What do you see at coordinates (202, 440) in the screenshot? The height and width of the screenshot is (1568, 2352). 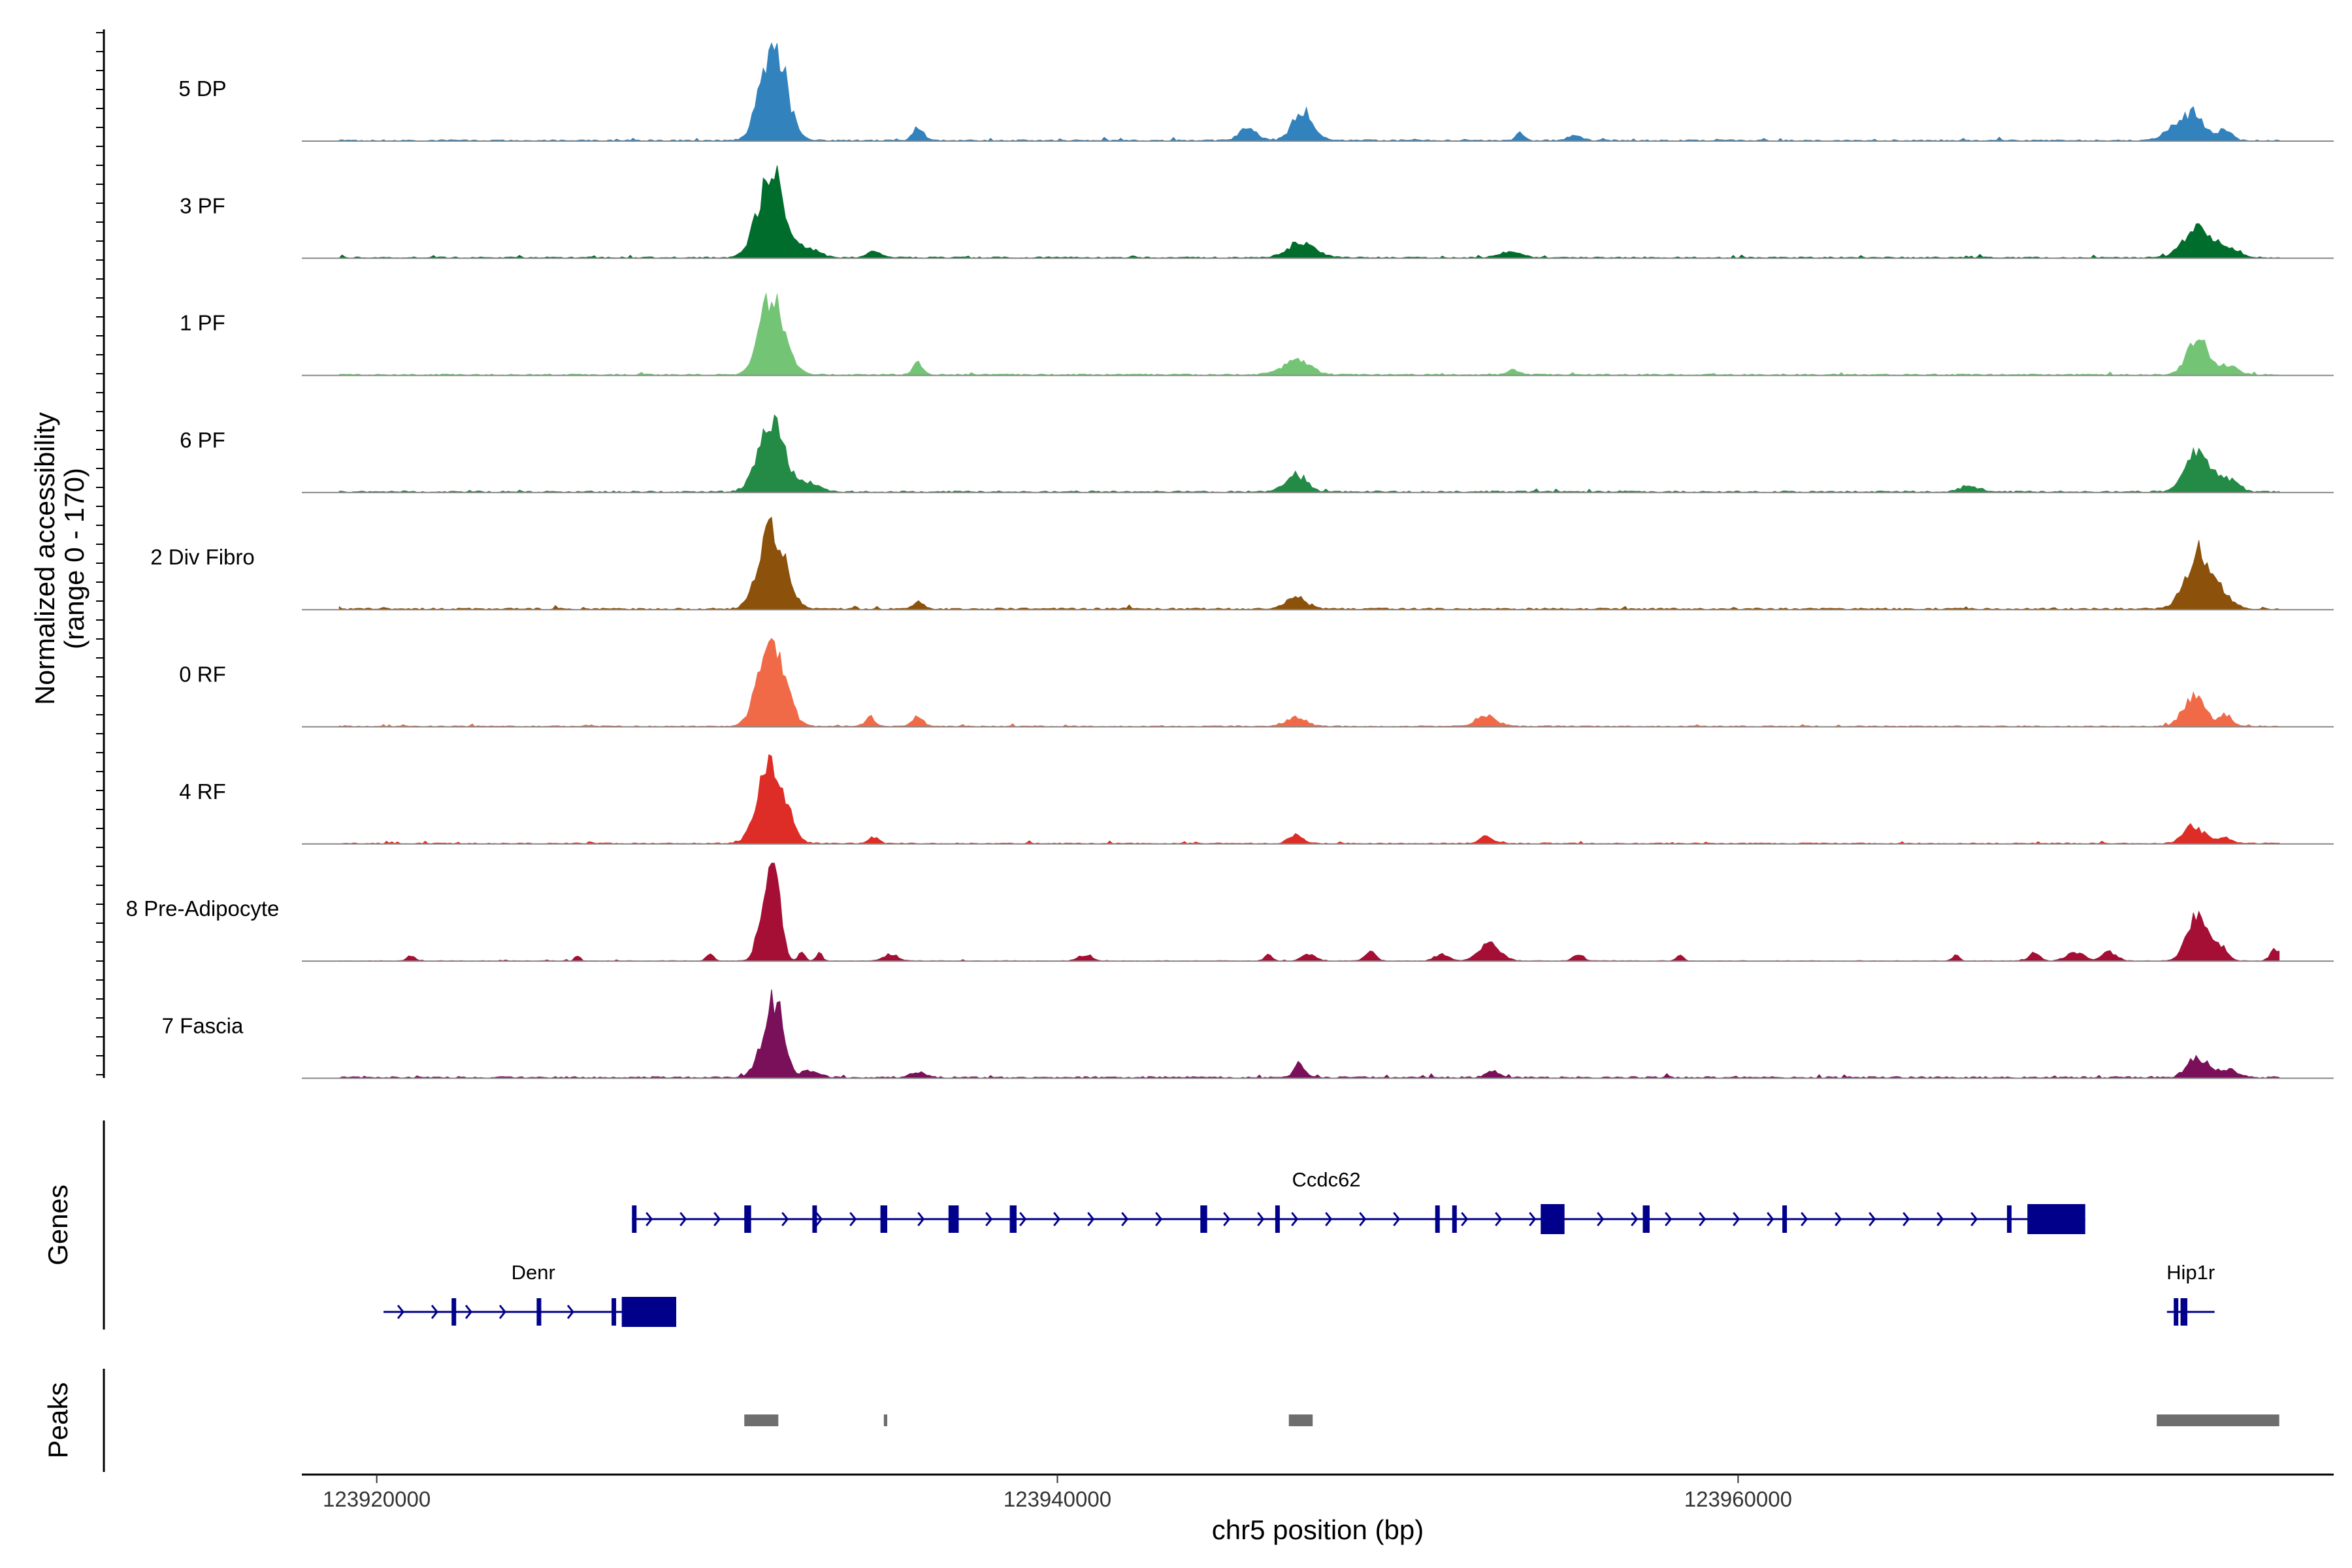 I see `track-label: 6 PF` at bounding box center [202, 440].